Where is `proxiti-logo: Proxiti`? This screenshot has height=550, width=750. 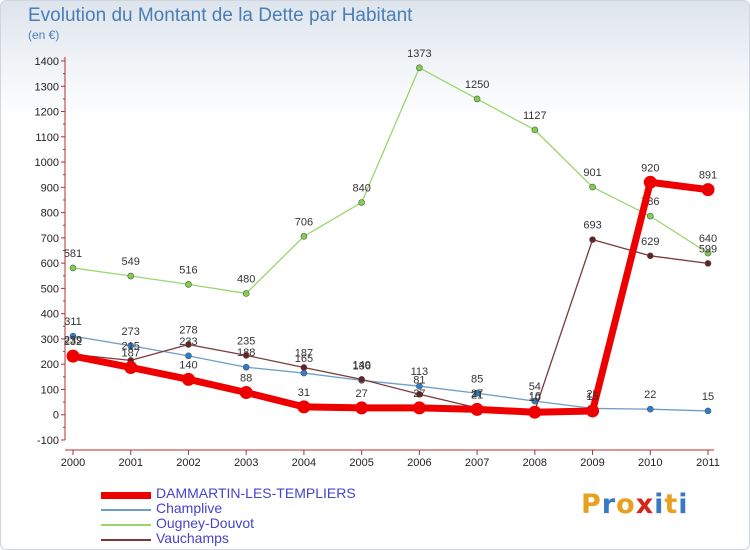
proxiti-logo: Proxiti is located at coordinates (635, 504).